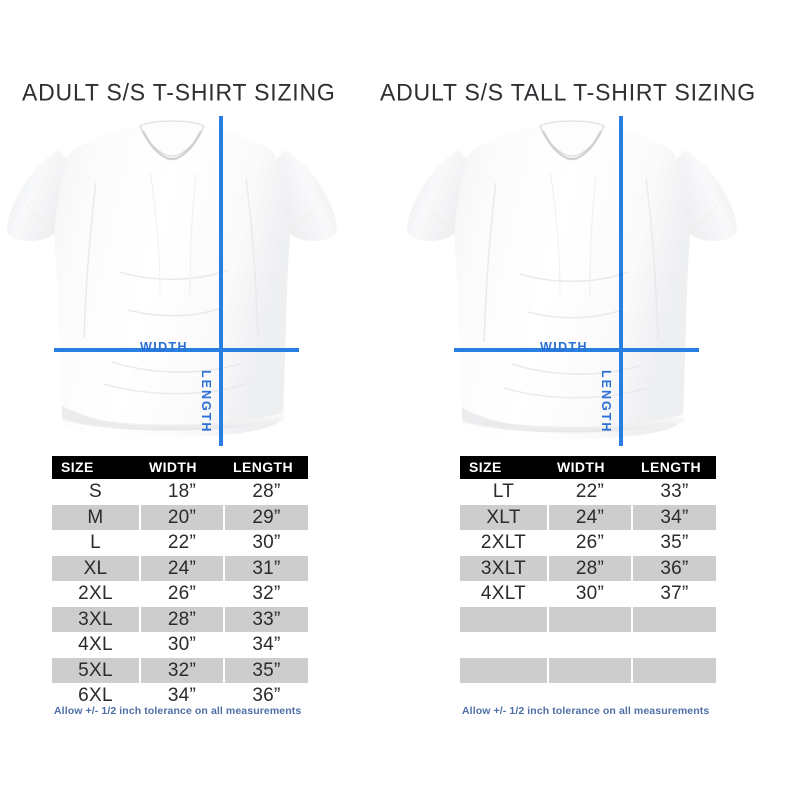 This screenshot has height=800, width=800. Describe the element at coordinates (96, 645) in the screenshot. I see `cell-size: 4XL` at that location.